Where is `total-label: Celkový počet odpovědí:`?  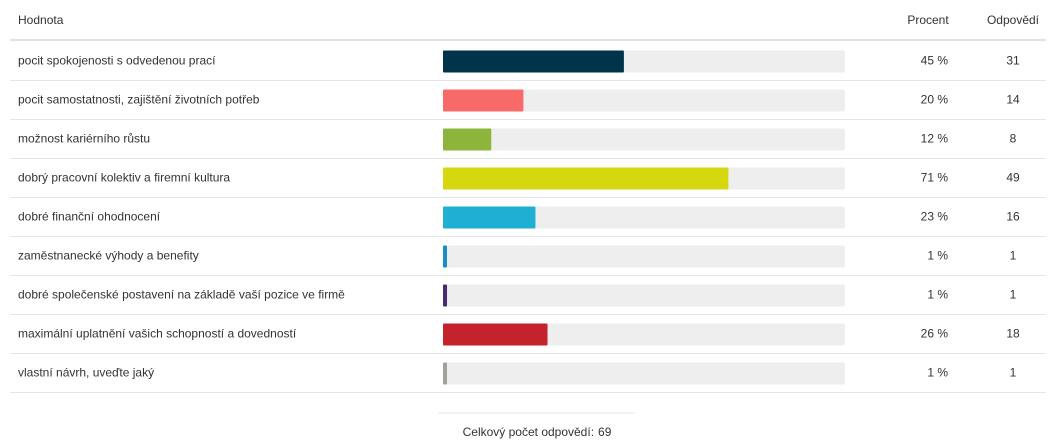
total-label: Celkový počet odpovědí: is located at coordinates (528, 432).